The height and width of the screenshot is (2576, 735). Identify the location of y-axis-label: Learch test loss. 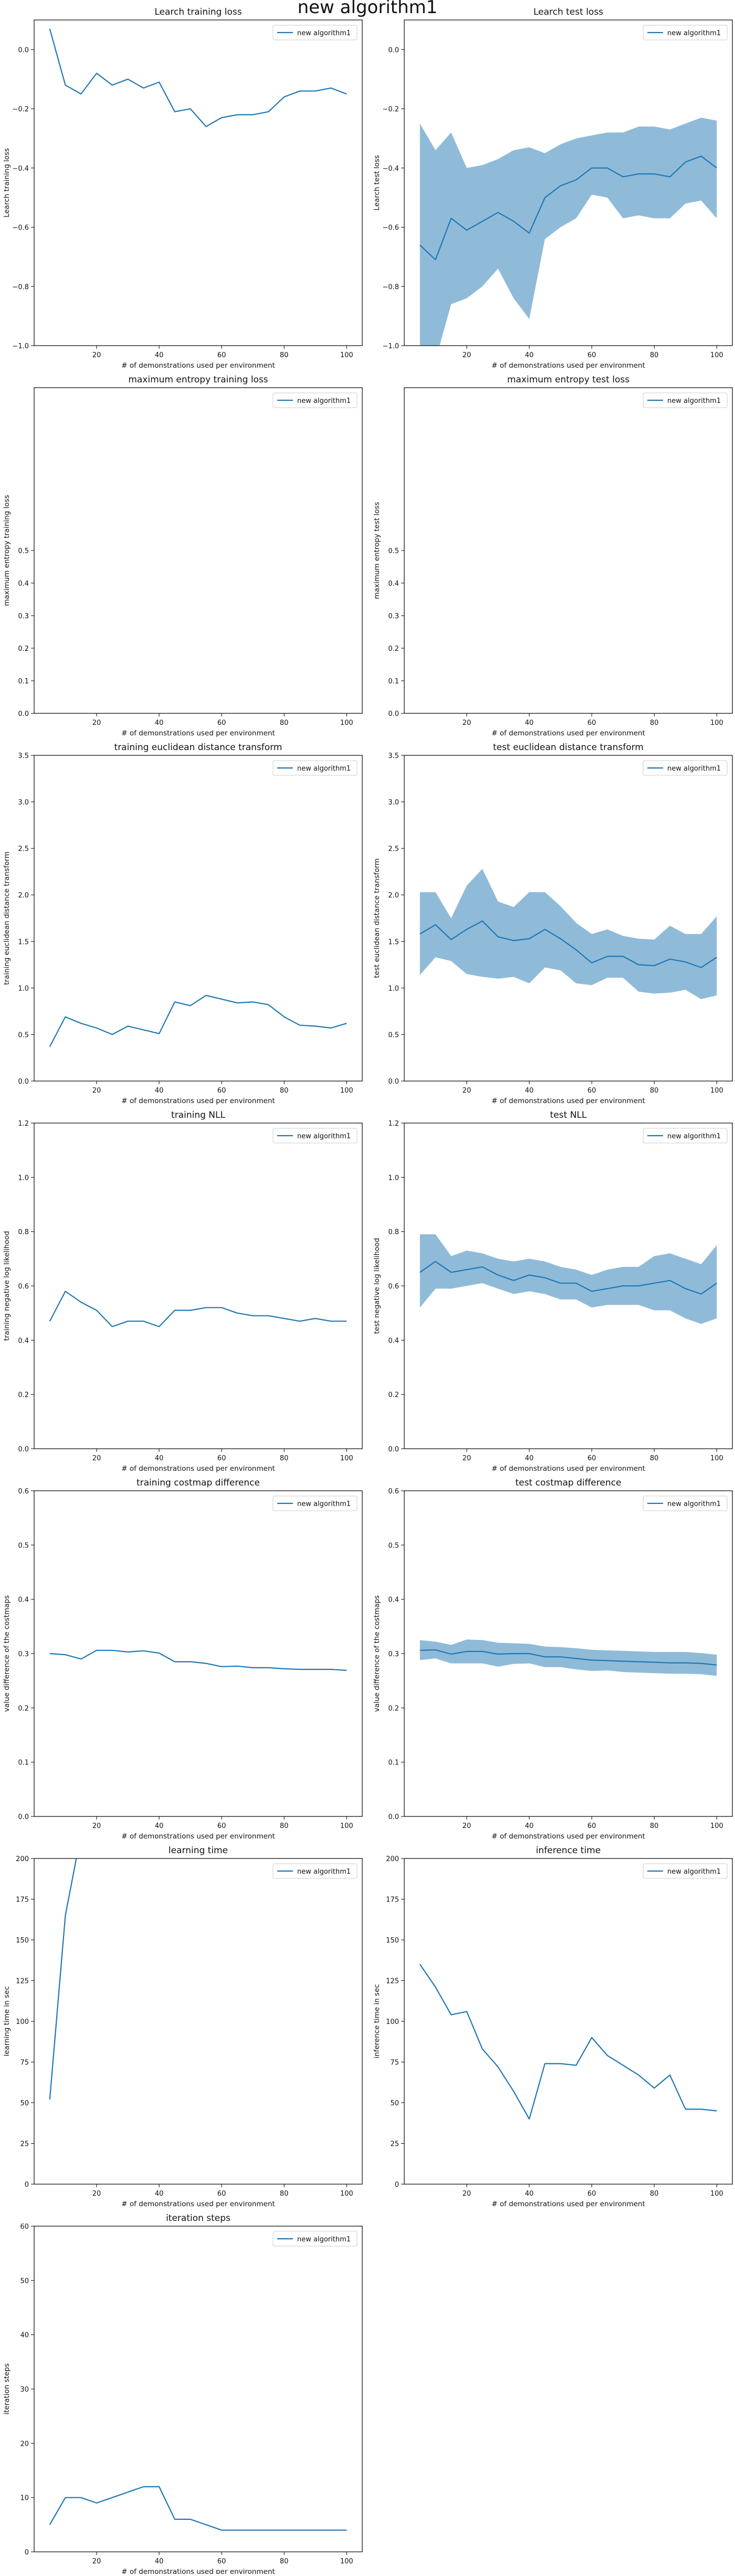
(377, 183).